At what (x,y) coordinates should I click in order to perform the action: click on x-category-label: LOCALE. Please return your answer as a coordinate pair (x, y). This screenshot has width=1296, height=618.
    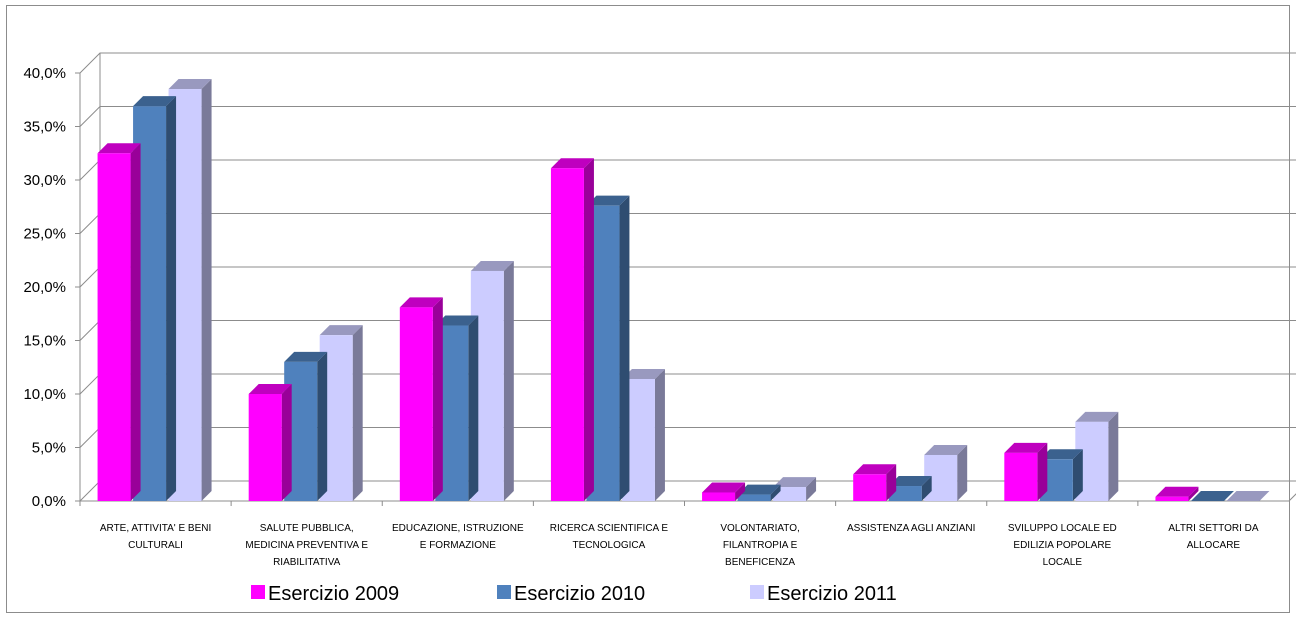
    Looking at the image, I should click on (1063, 562).